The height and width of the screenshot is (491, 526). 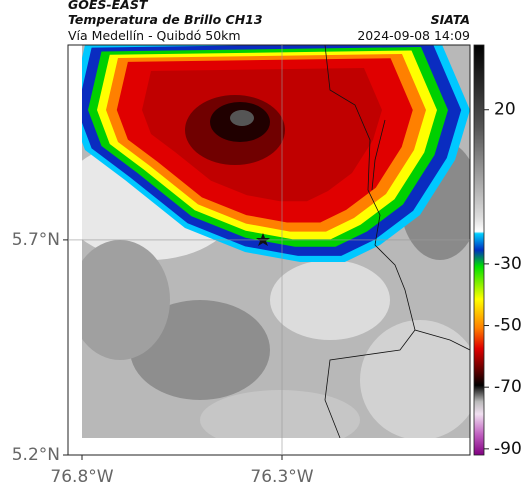 I want to click on source: SIATA, so click(x=450, y=19).